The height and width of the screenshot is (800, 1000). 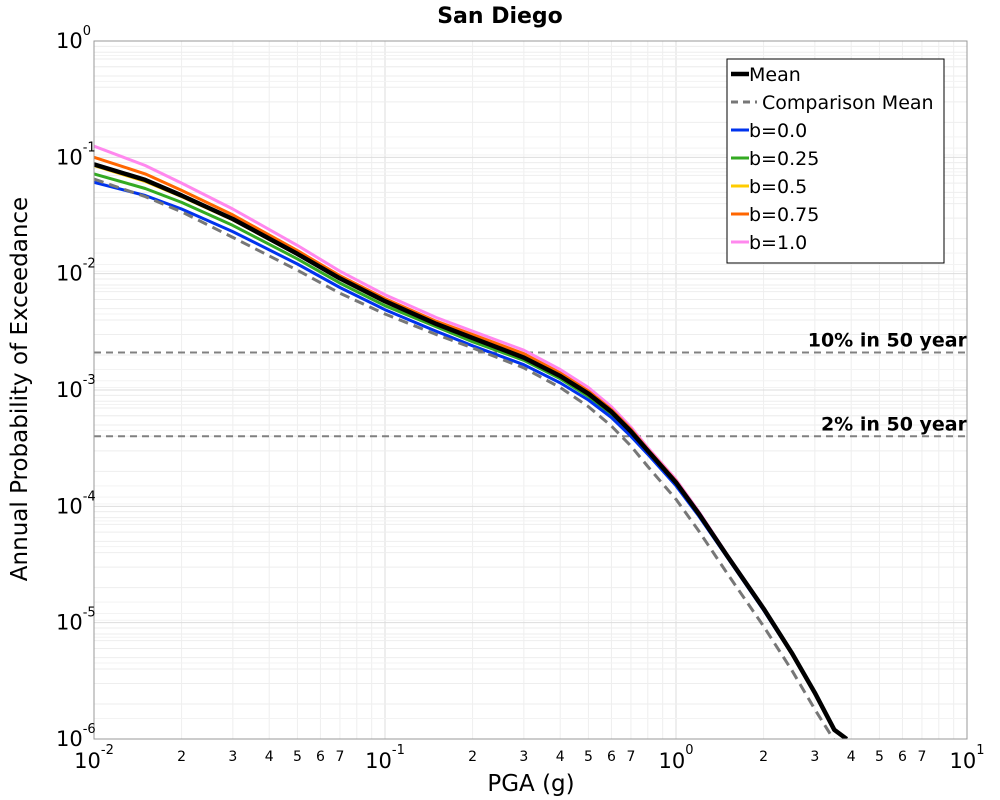 I want to click on y-tick-label: 10⁻⁶, so click(x=76, y=736).